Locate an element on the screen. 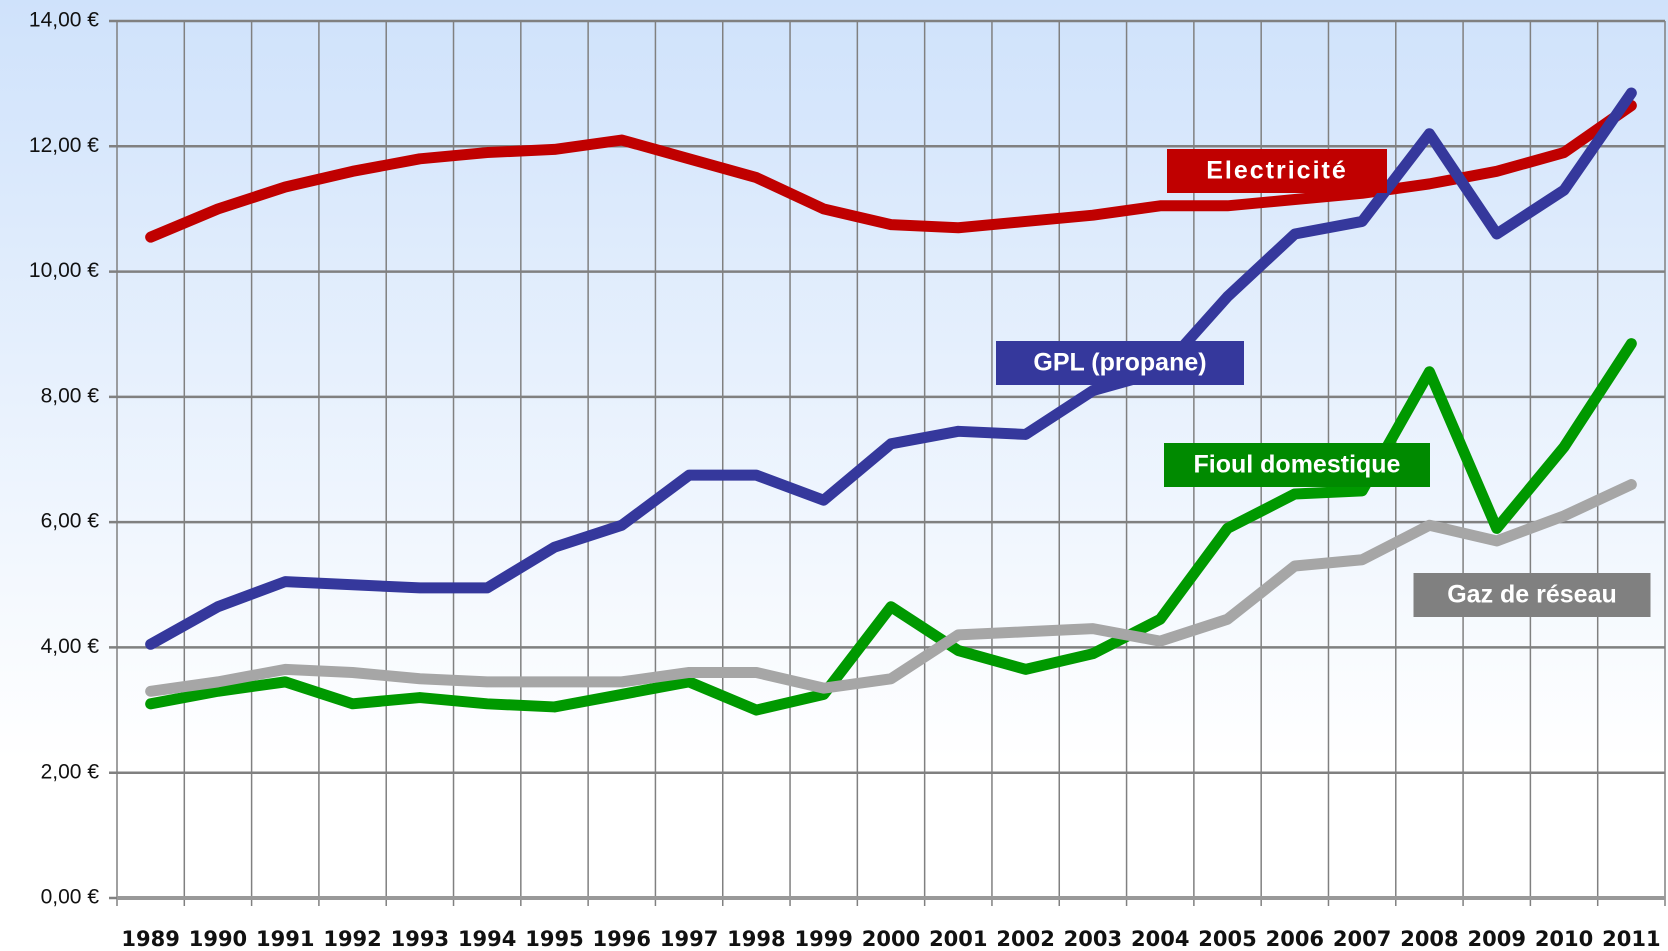 The image size is (1668, 951). series-label: Gaz de réseau is located at coordinates (1532, 595).